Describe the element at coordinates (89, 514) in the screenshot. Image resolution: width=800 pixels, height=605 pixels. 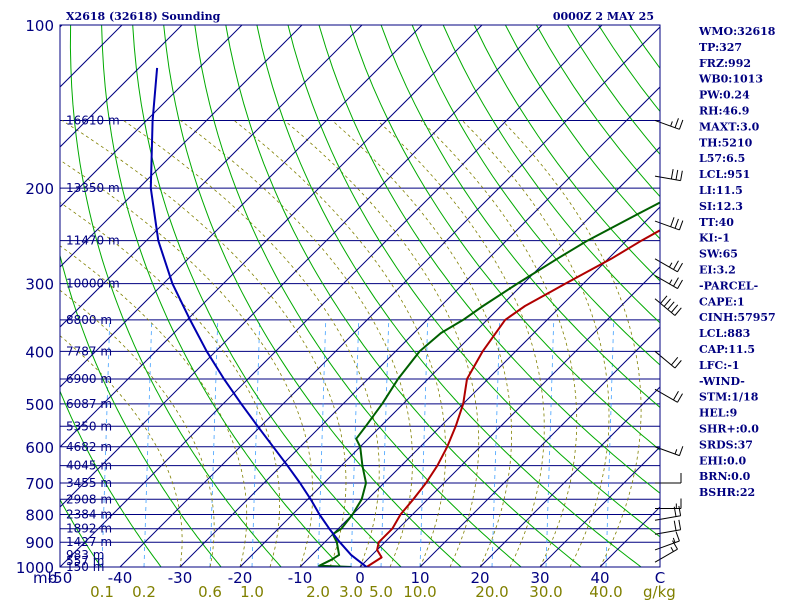
I see `height-label: 2384 m` at that location.